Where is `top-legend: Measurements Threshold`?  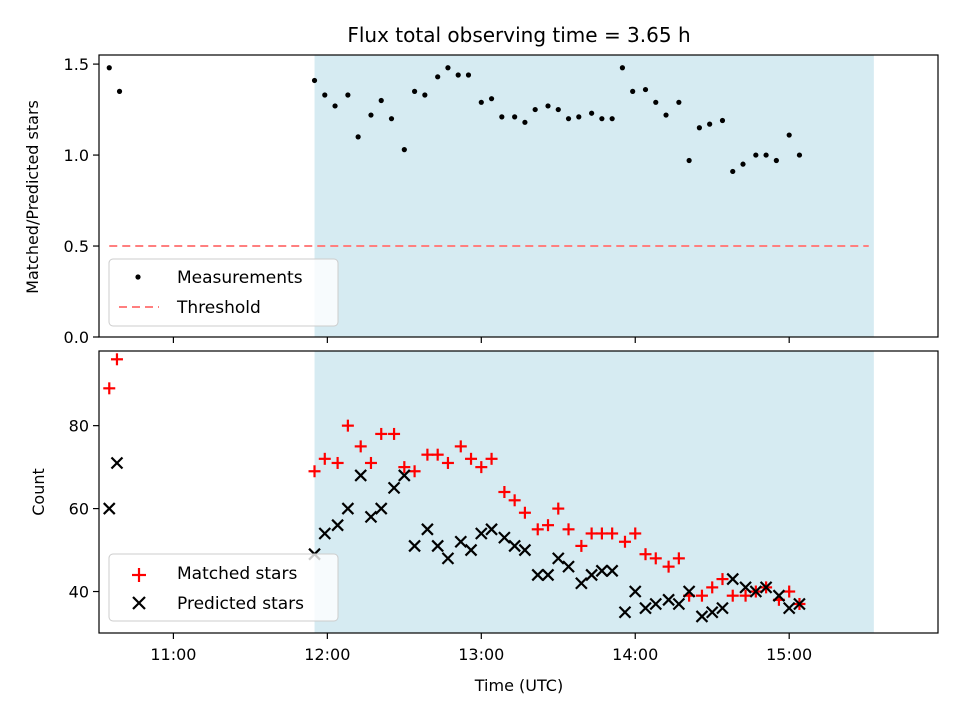 top-legend: Measurements Threshold is located at coordinates (223, 292).